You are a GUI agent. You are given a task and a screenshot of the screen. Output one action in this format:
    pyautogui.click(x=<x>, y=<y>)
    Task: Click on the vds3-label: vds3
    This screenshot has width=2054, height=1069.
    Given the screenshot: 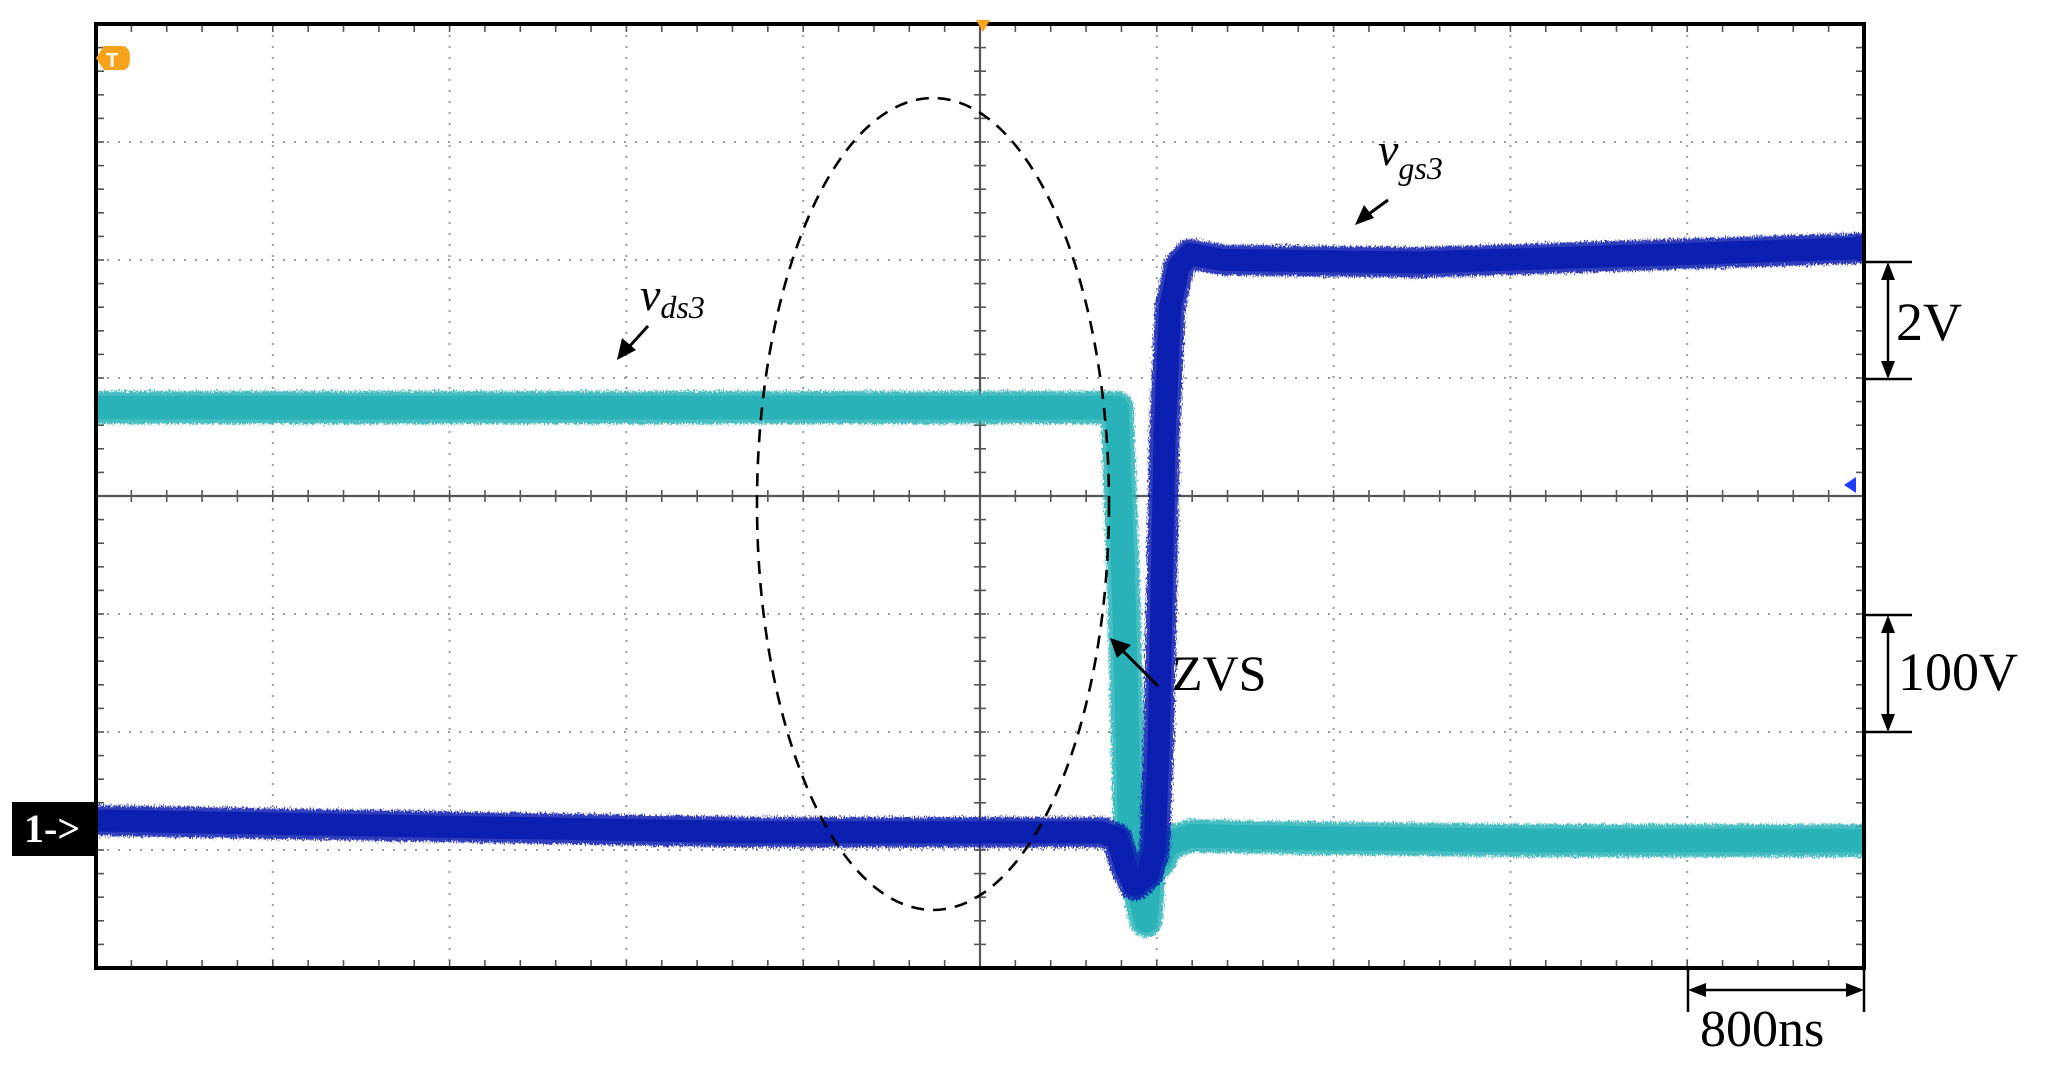 What is the action you would take?
    pyautogui.click(x=672, y=297)
    